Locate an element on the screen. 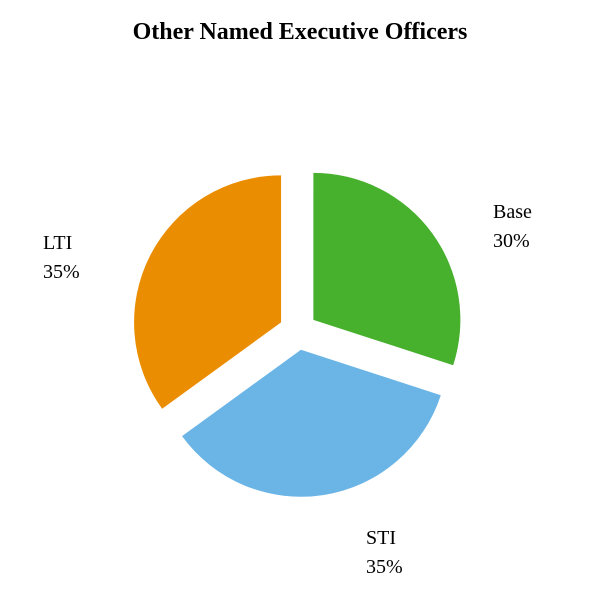 Image resolution: width=600 pixels, height=600 pixels. pie-slice-sti is located at coordinates (311, 423).